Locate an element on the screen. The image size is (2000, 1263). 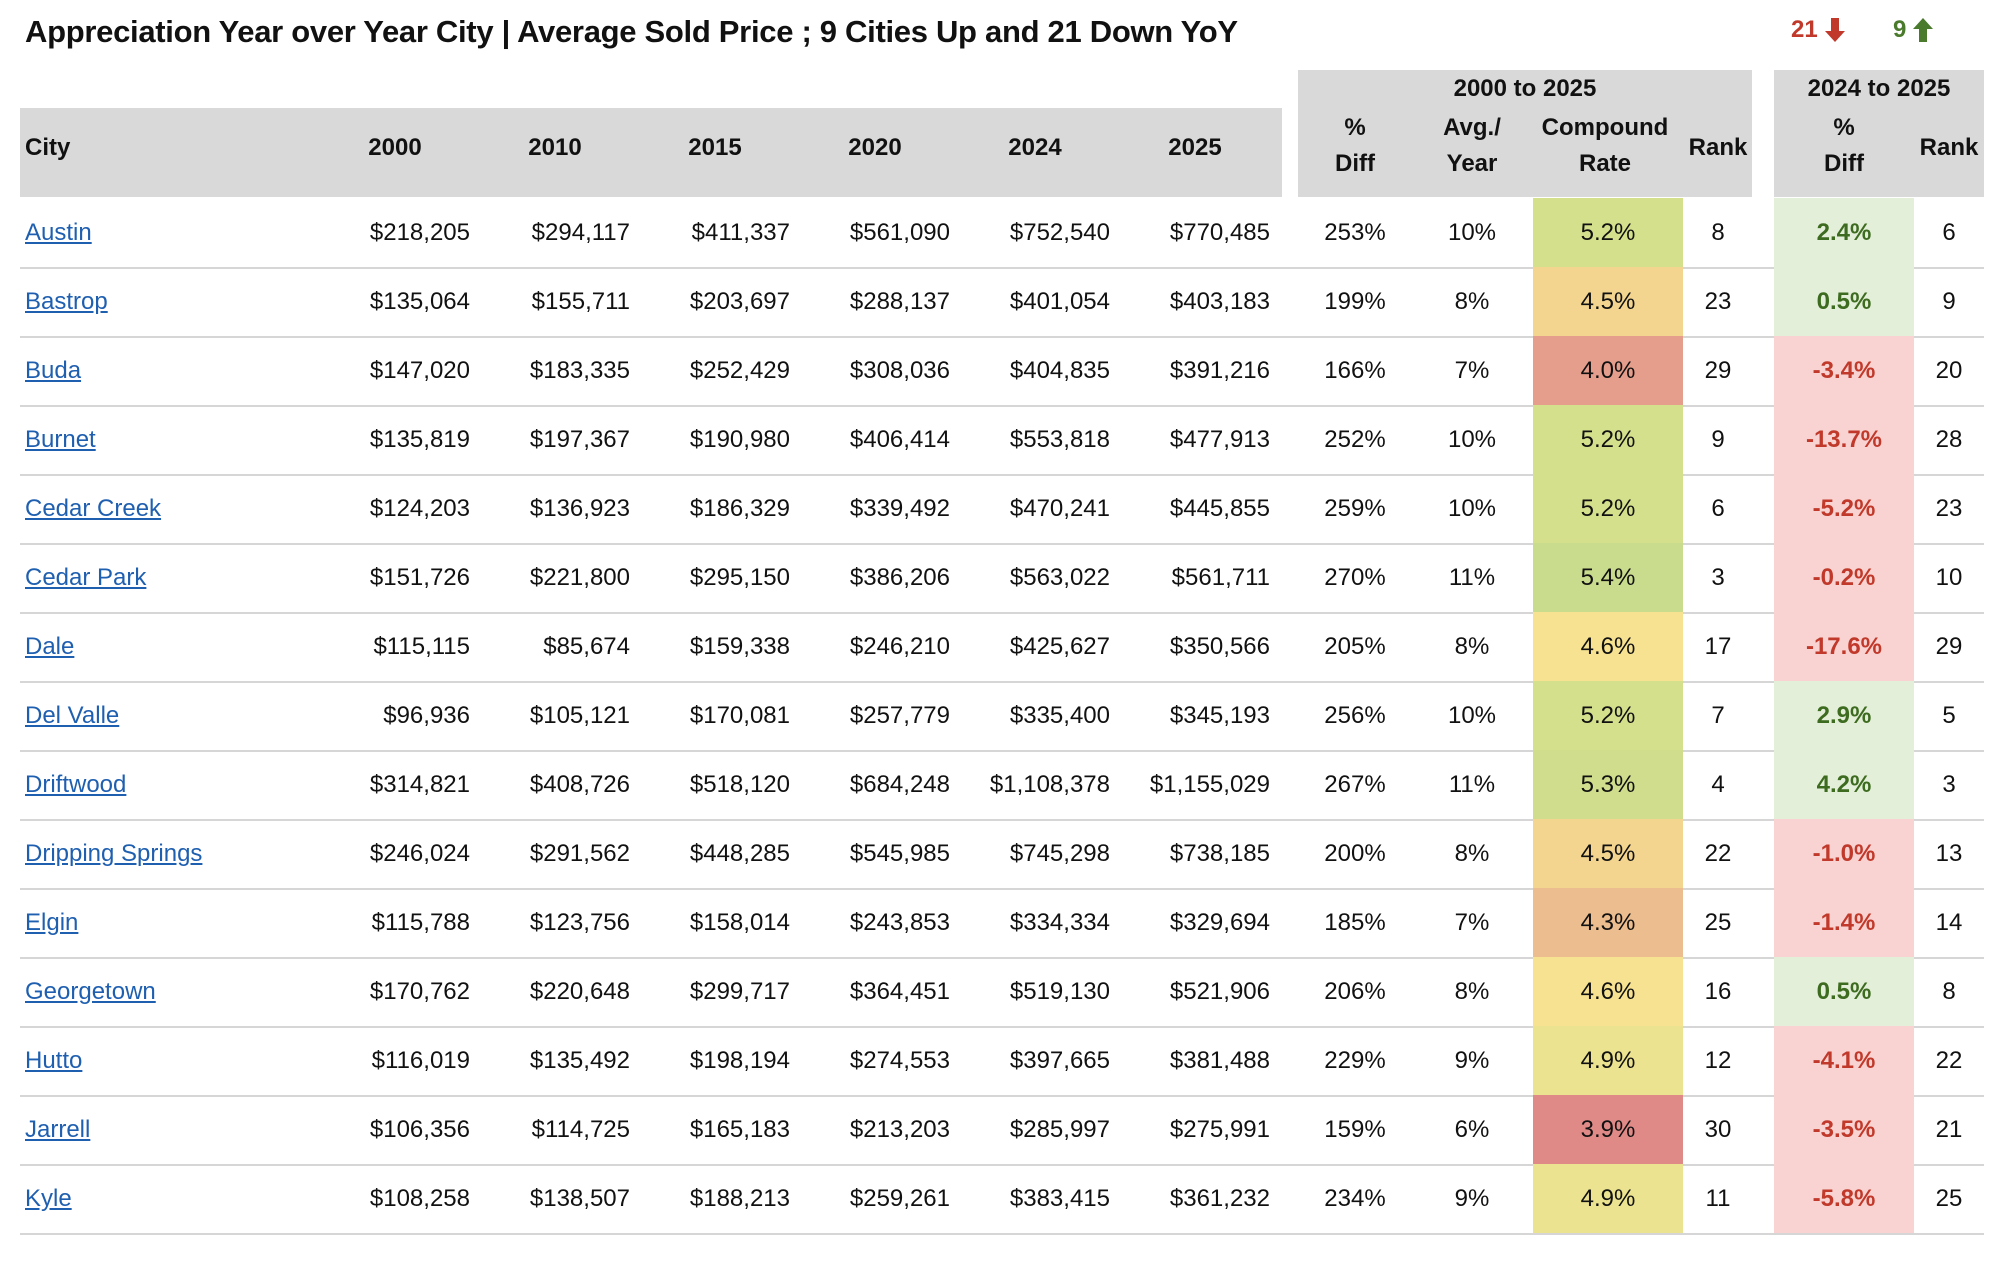
header-avg-year-line1: Avg./ is located at coordinates (1472, 127).